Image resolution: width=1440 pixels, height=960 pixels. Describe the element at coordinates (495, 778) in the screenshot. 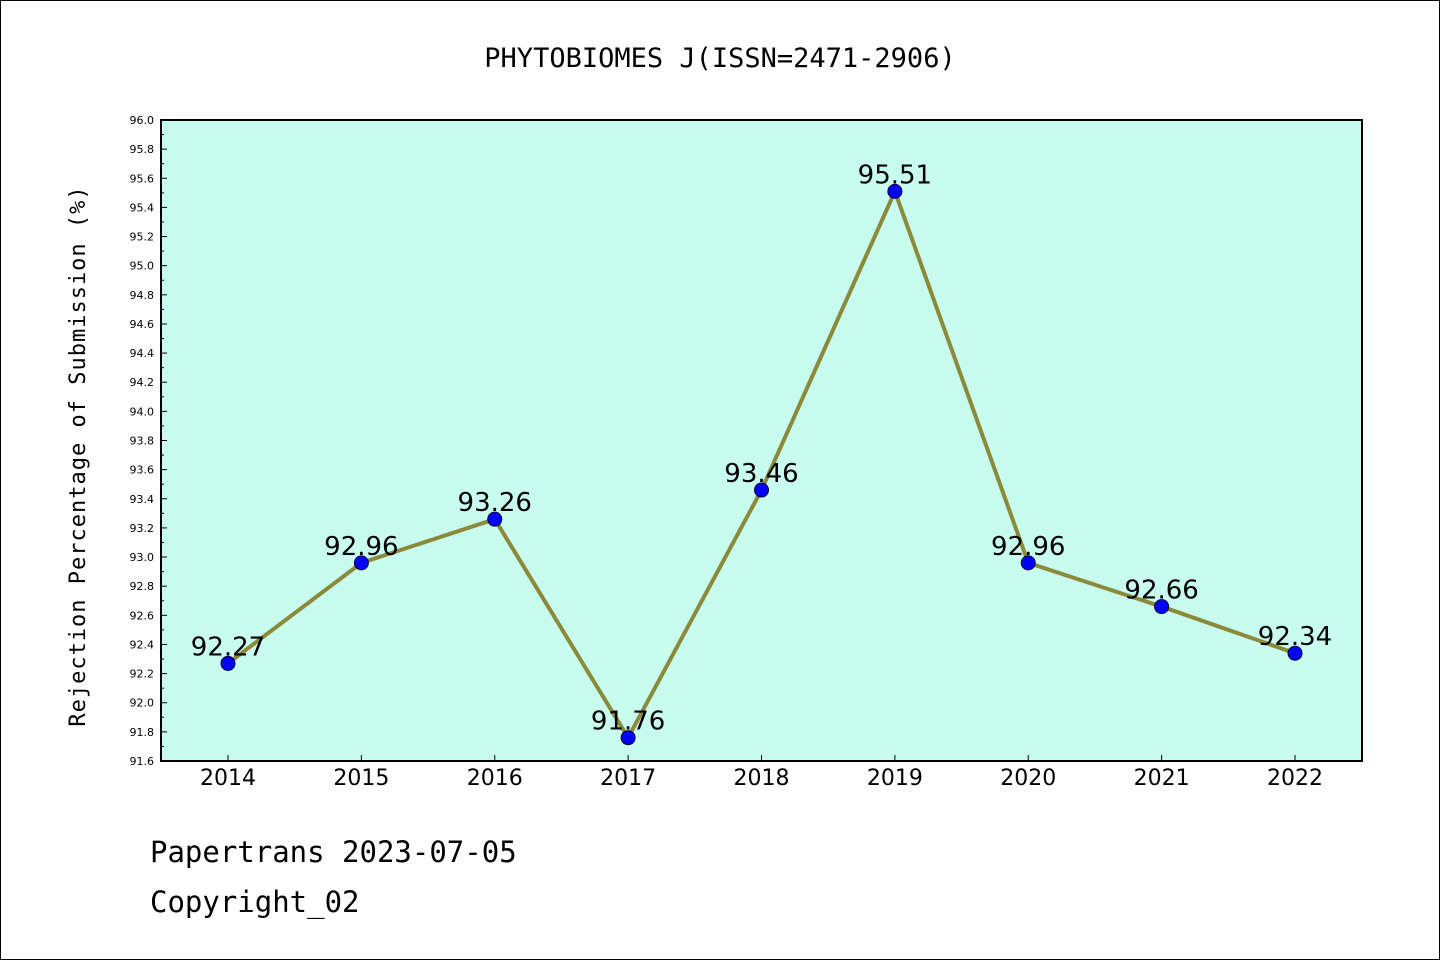

I see `x-tick-label: 2016` at that location.